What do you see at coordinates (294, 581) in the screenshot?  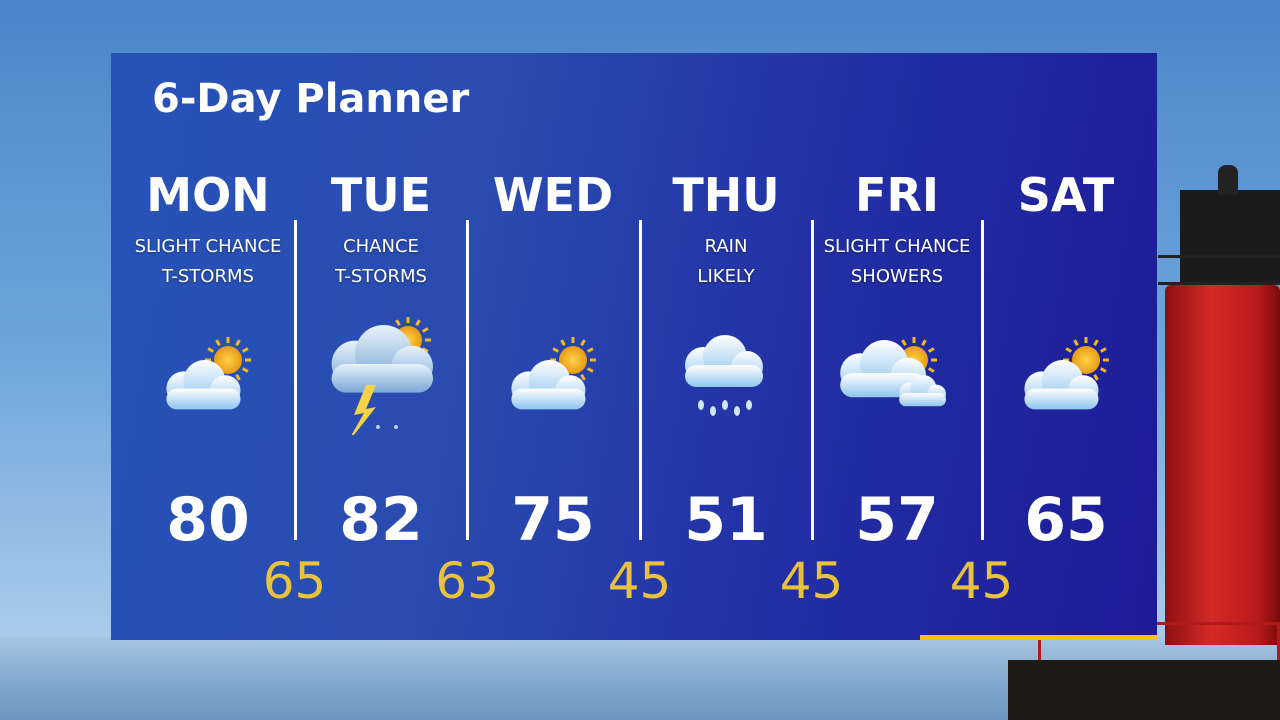 I see `low-temp: 65` at bounding box center [294, 581].